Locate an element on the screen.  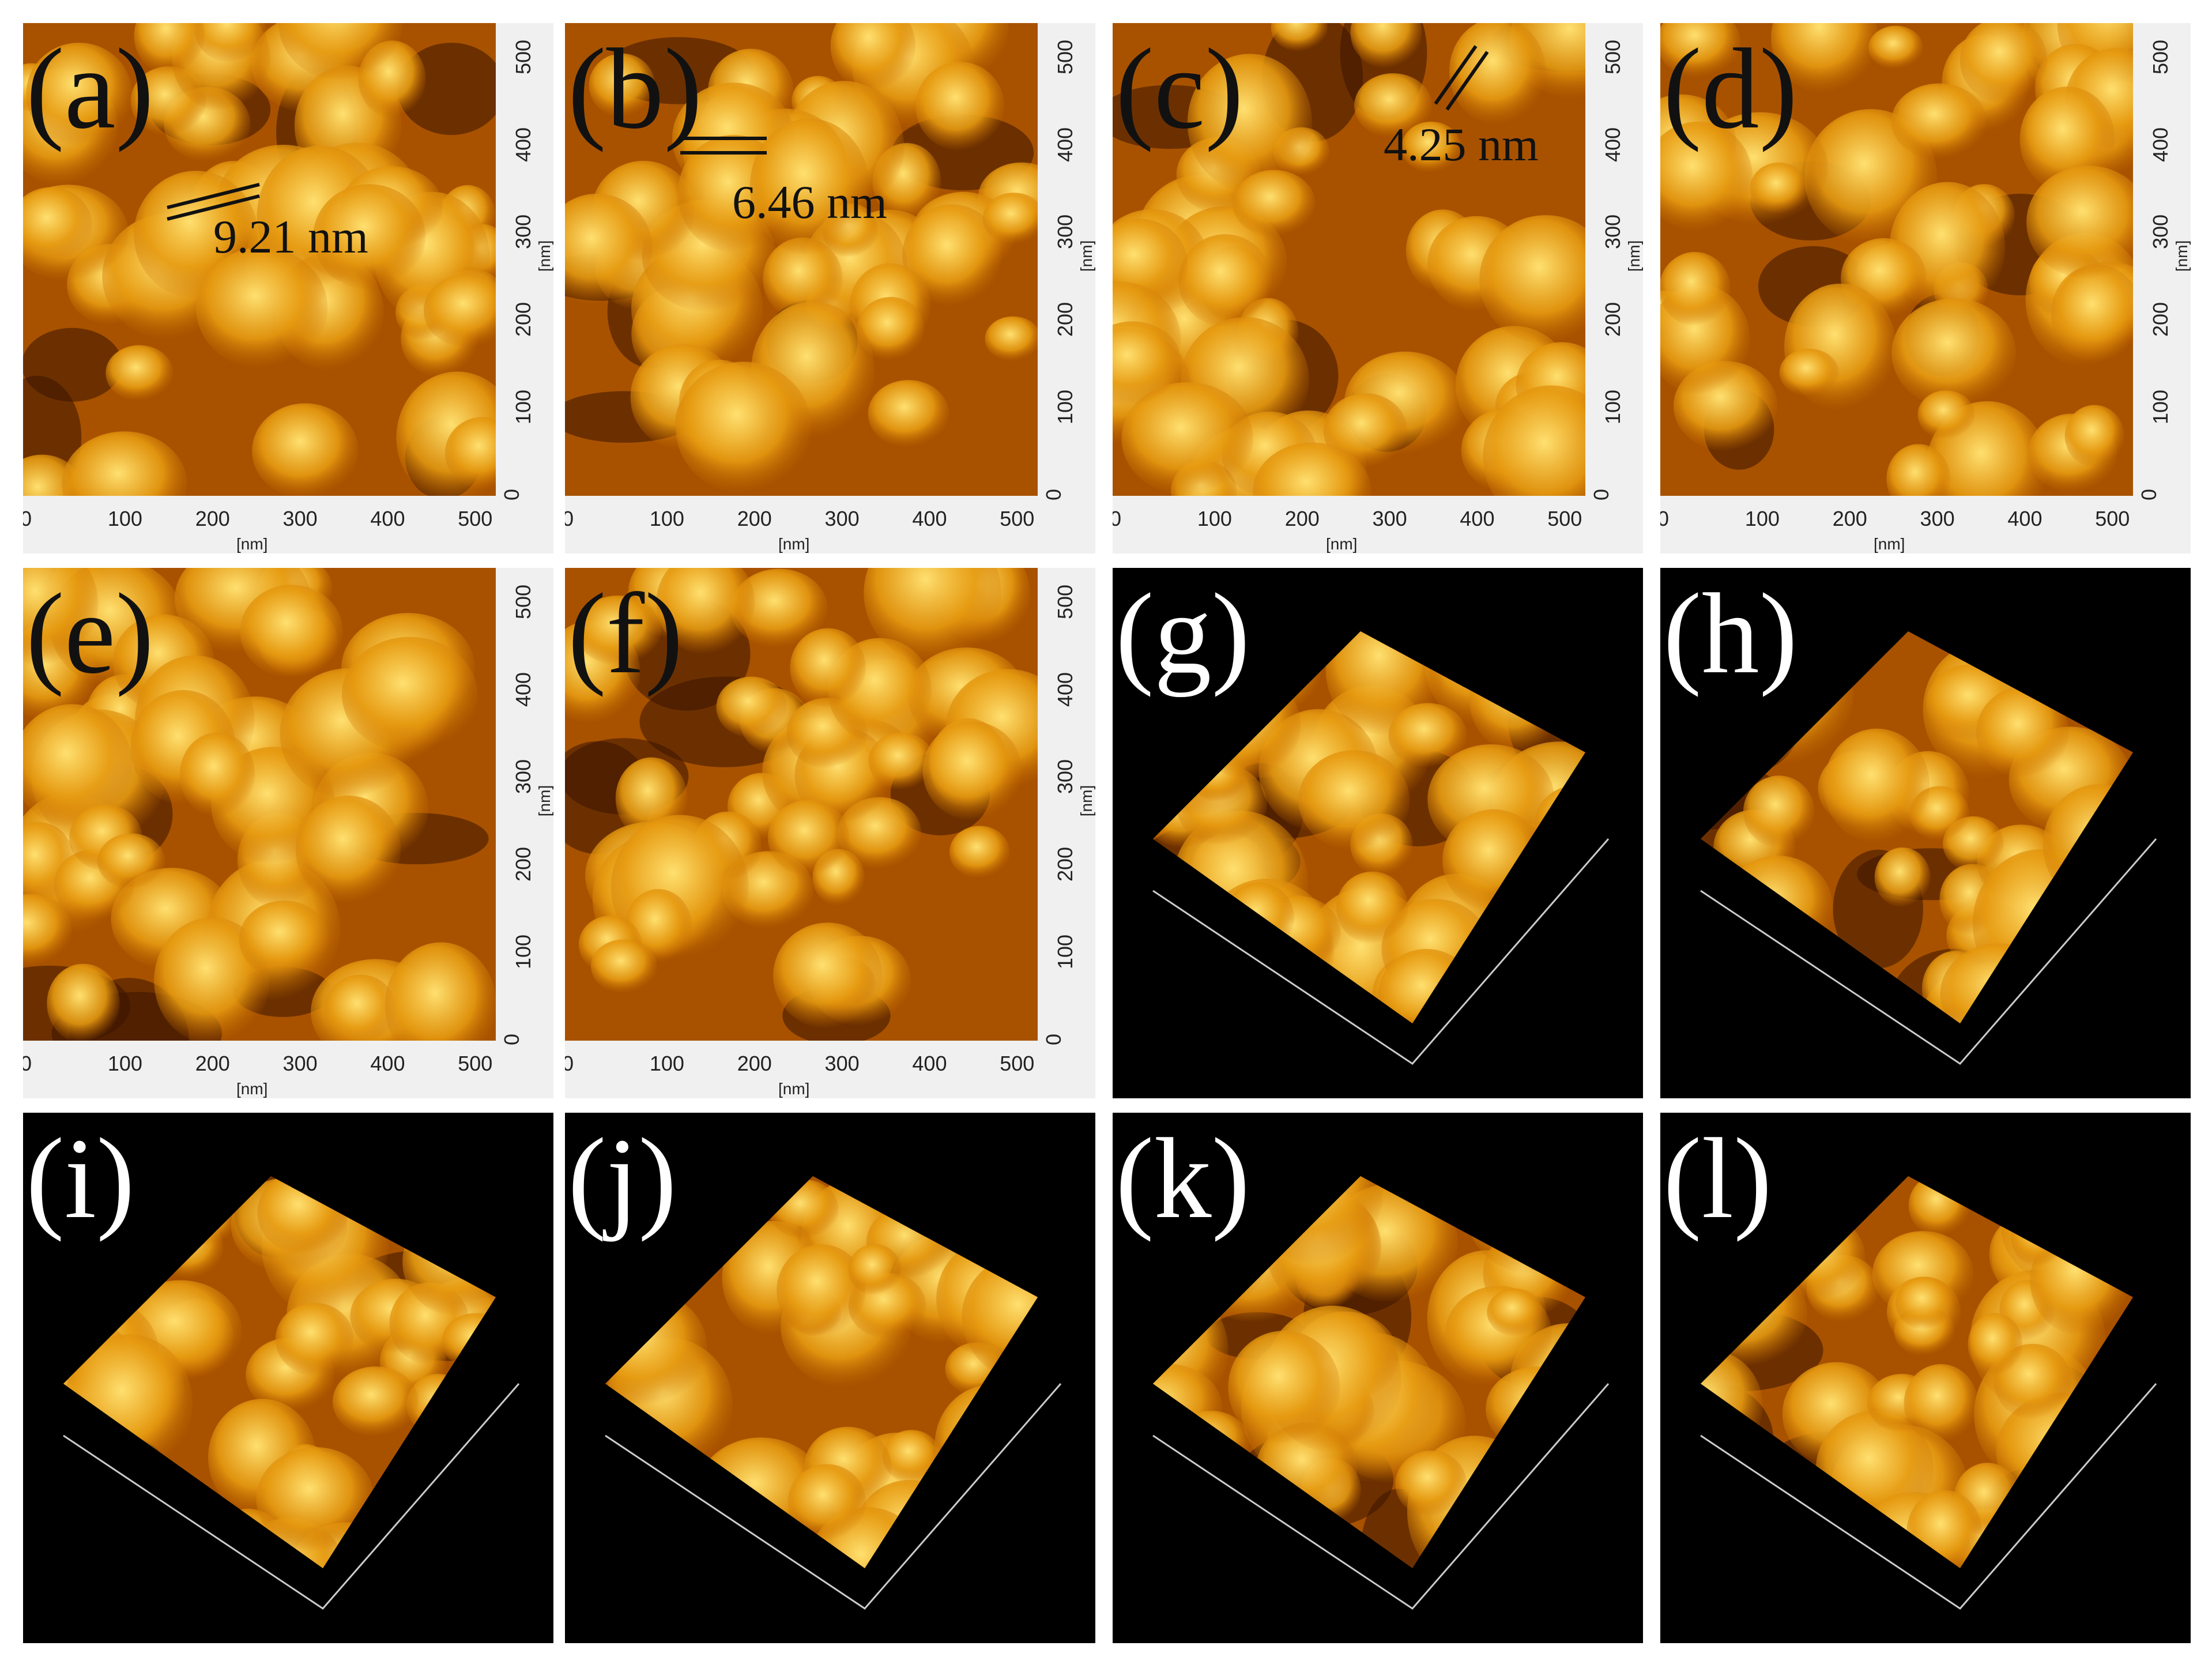
panel-i is located at coordinates (288, 1378).